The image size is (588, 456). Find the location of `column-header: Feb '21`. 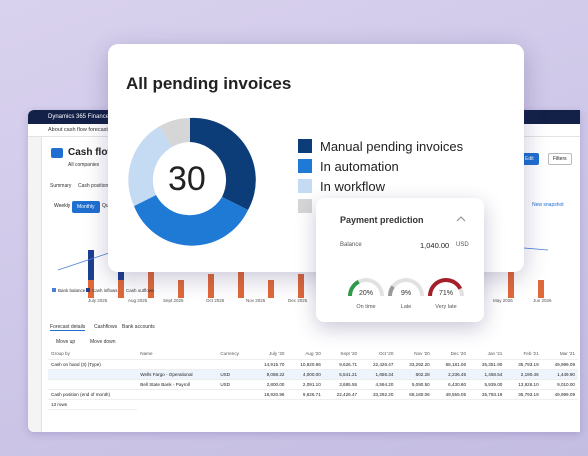

column-header: Feb '21 is located at coordinates (523, 354).